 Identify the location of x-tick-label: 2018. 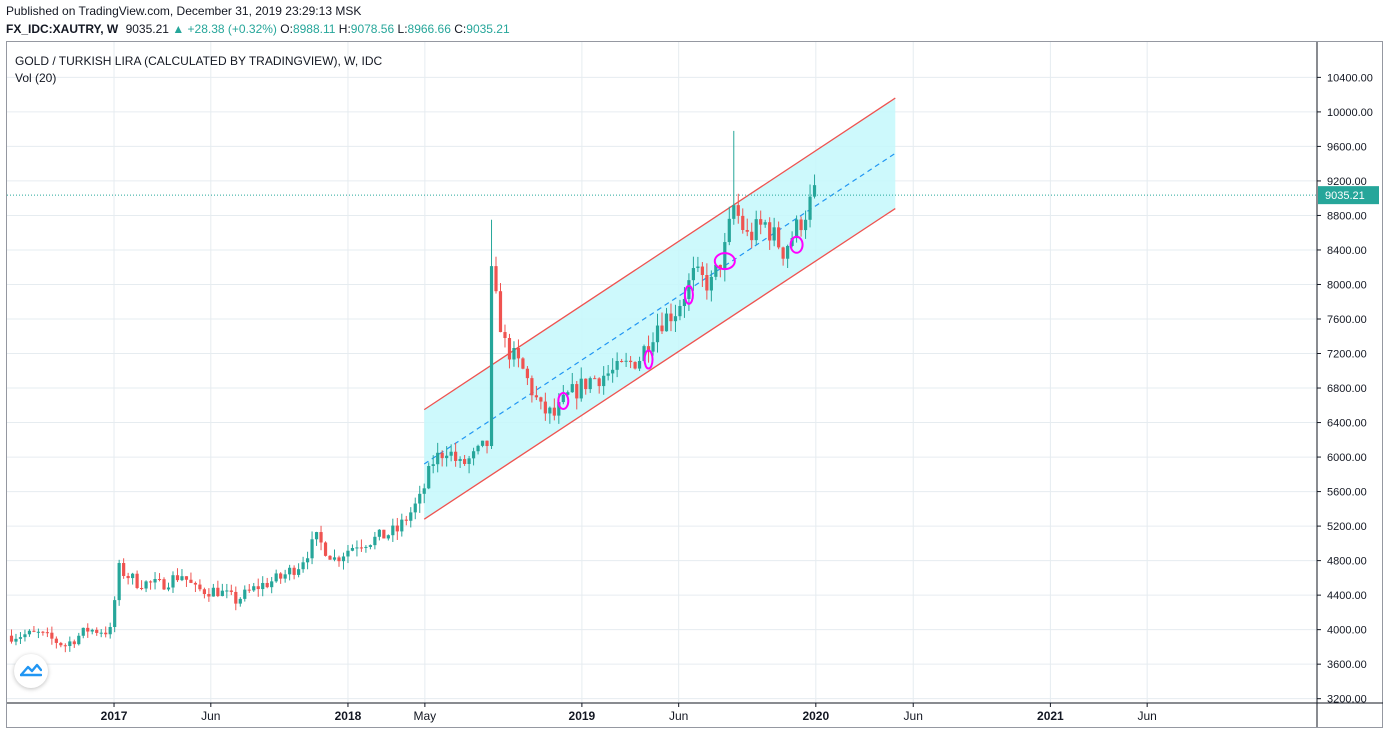
(348, 716).